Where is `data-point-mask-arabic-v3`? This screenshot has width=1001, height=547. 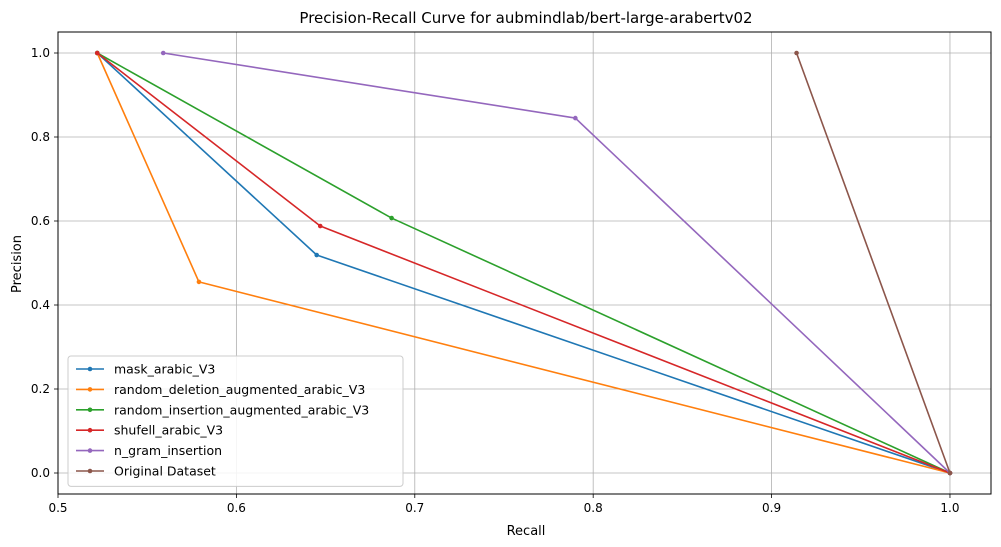 data-point-mask-arabic-v3 is located at coordinates (316, 255).